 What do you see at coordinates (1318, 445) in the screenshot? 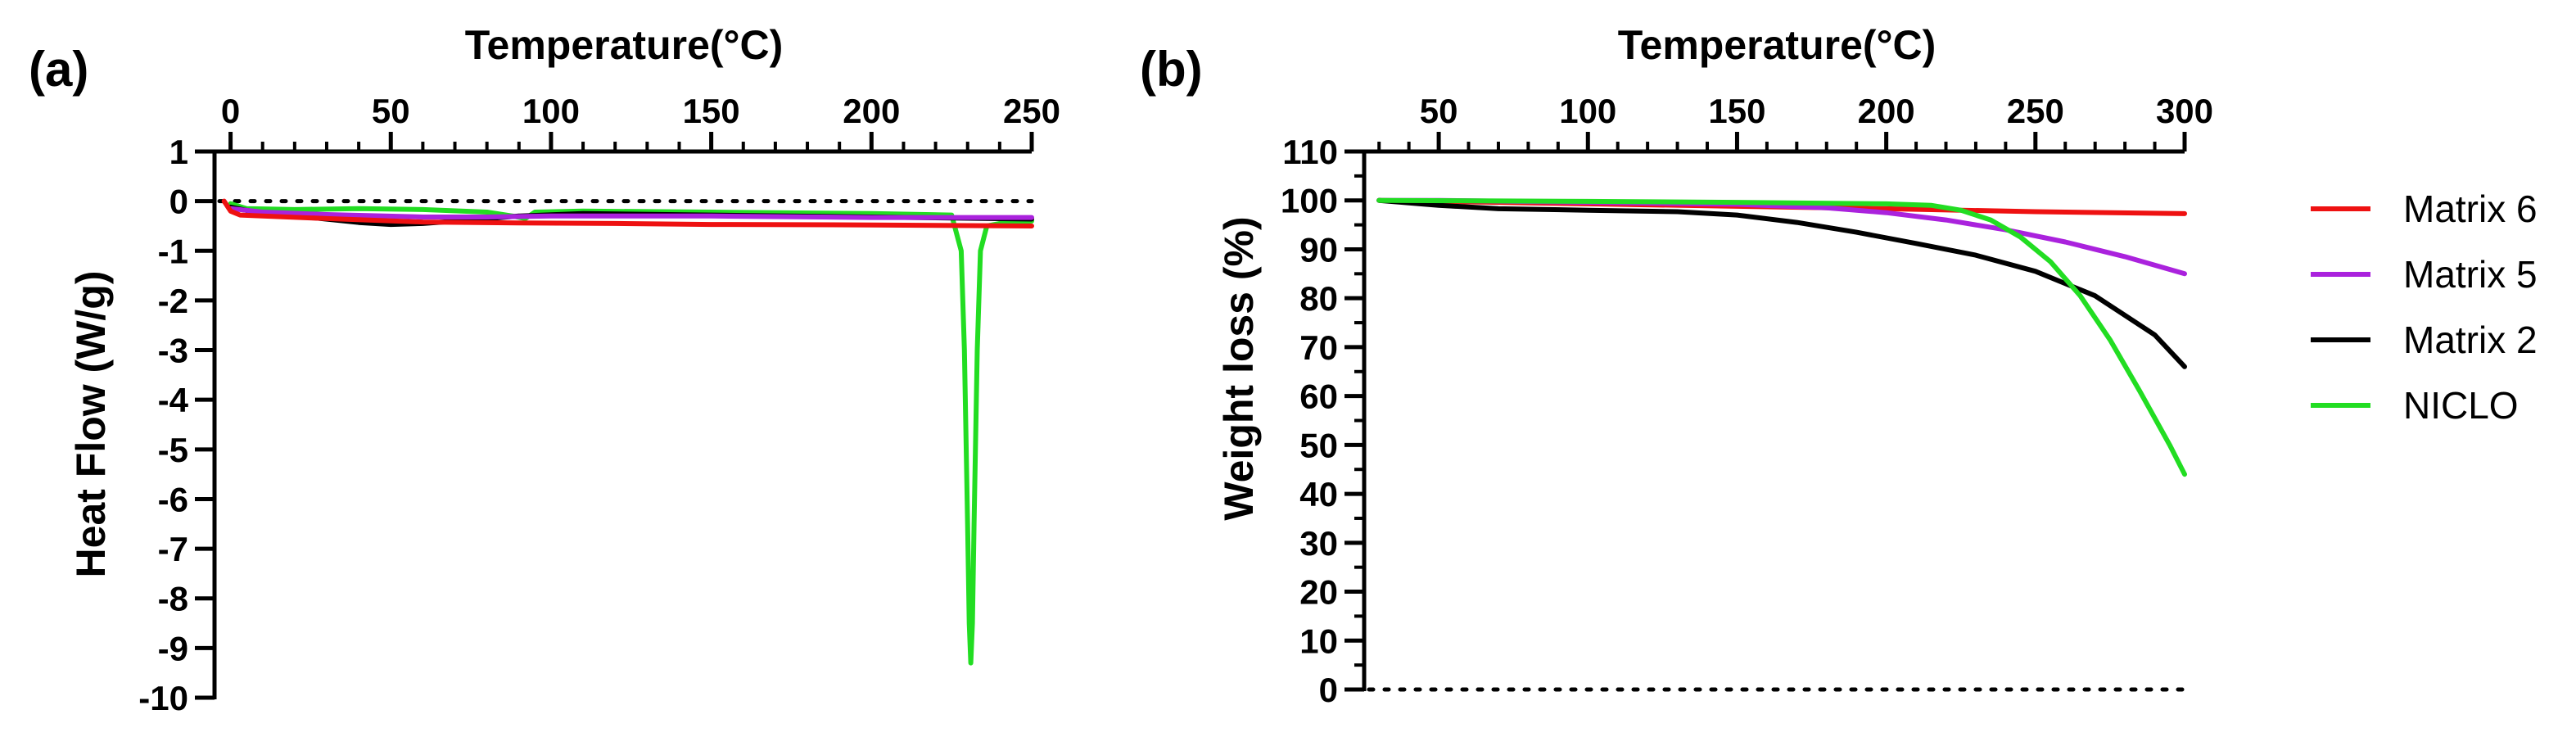
I see `y-tick-label-b-50: 50` at bounding box center [1318, 445].